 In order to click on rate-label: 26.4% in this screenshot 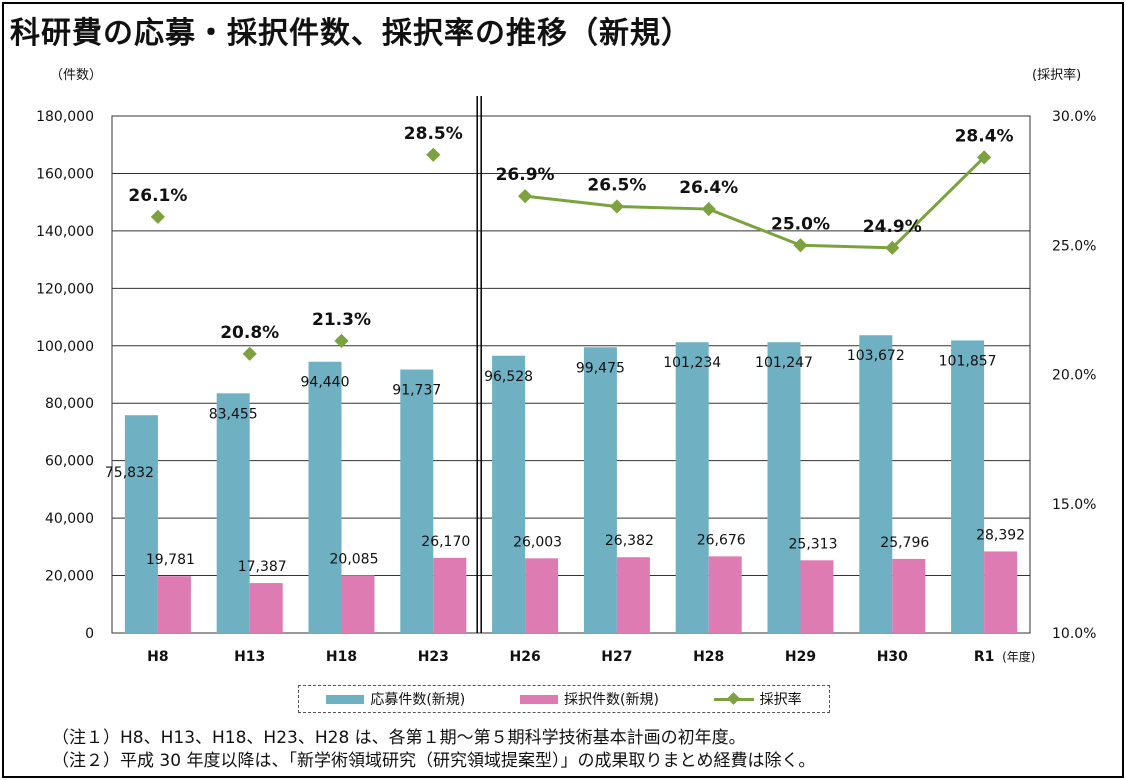, I will do `click(708, 188)`.